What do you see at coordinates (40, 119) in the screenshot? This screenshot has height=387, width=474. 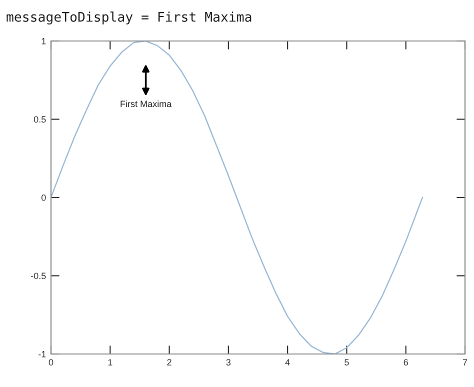 I see `y-tick-label: 0.5` at bounding box center [40, 119].